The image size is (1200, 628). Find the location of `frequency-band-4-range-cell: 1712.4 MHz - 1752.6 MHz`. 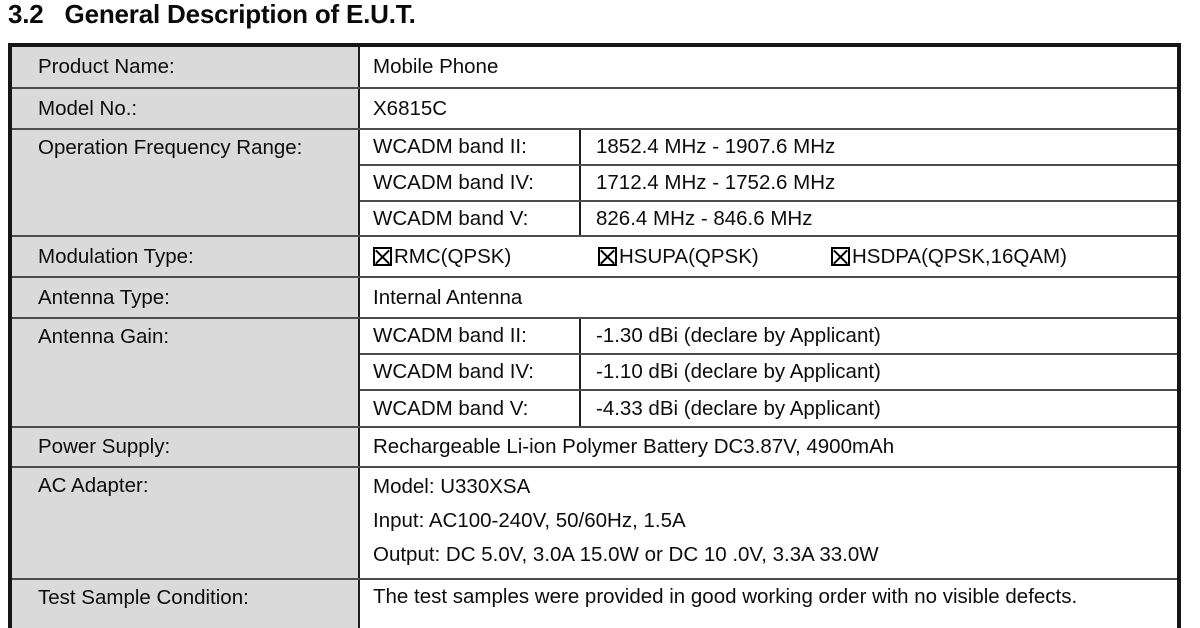

frequency-band-4-range-cell: 1712.4 MHz - 1752.6 MHz is located at coordinates (879, 183).